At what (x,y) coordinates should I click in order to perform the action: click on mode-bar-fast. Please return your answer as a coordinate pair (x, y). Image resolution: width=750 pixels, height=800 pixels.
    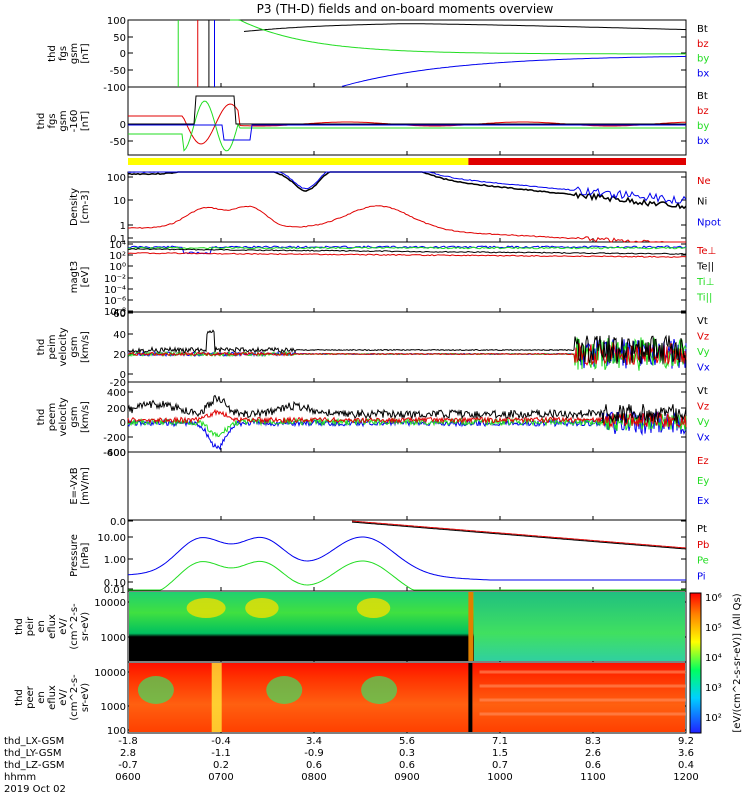
    Looking at the image, I should click on (577, 161).